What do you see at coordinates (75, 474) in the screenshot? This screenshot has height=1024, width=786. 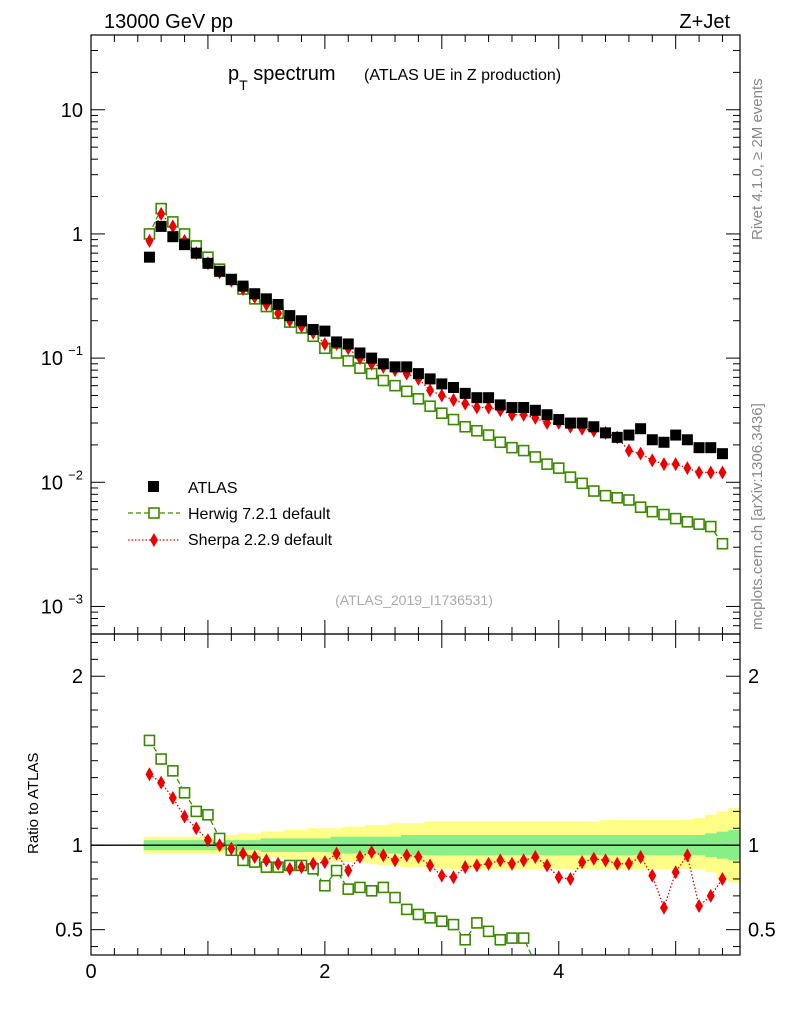 I see `y-tick-exponent: −2` at bounding box center [75, 474].